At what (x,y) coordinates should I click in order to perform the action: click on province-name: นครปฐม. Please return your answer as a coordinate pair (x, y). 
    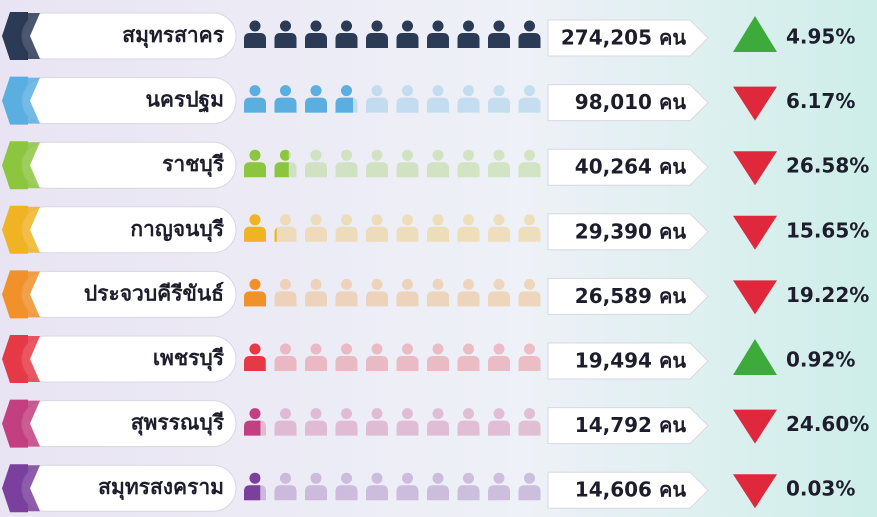
    Looking at the image, I should click on (185, 101).